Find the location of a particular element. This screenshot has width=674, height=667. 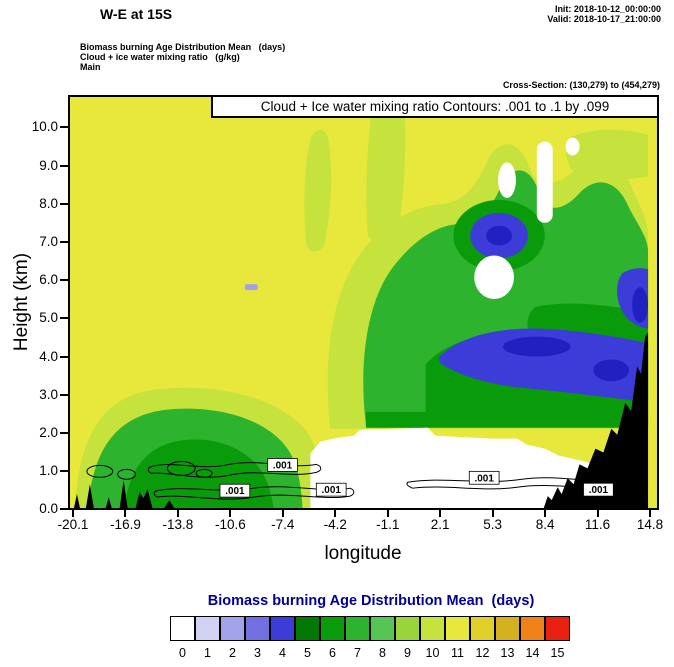

y-axis-label: Height (km) is located at coordinates (21, 302).